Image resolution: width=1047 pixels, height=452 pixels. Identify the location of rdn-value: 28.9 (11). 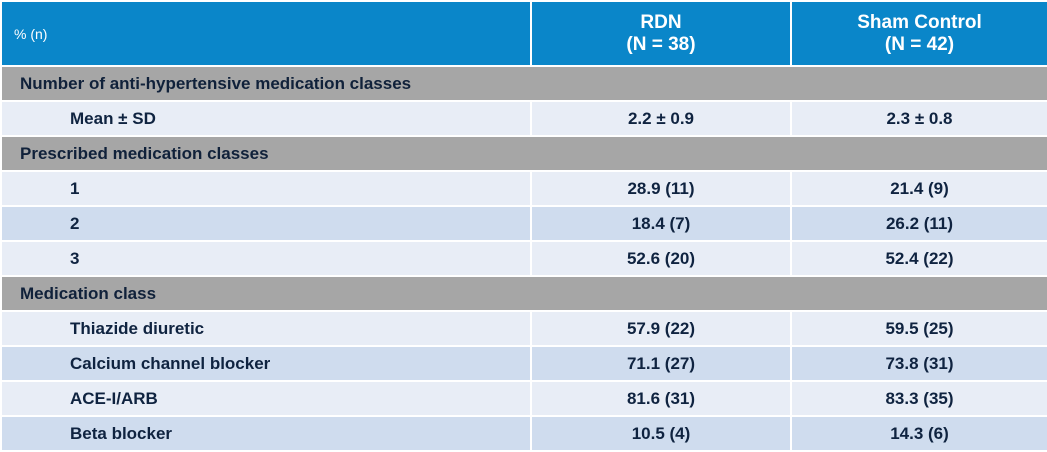
(661, 188).